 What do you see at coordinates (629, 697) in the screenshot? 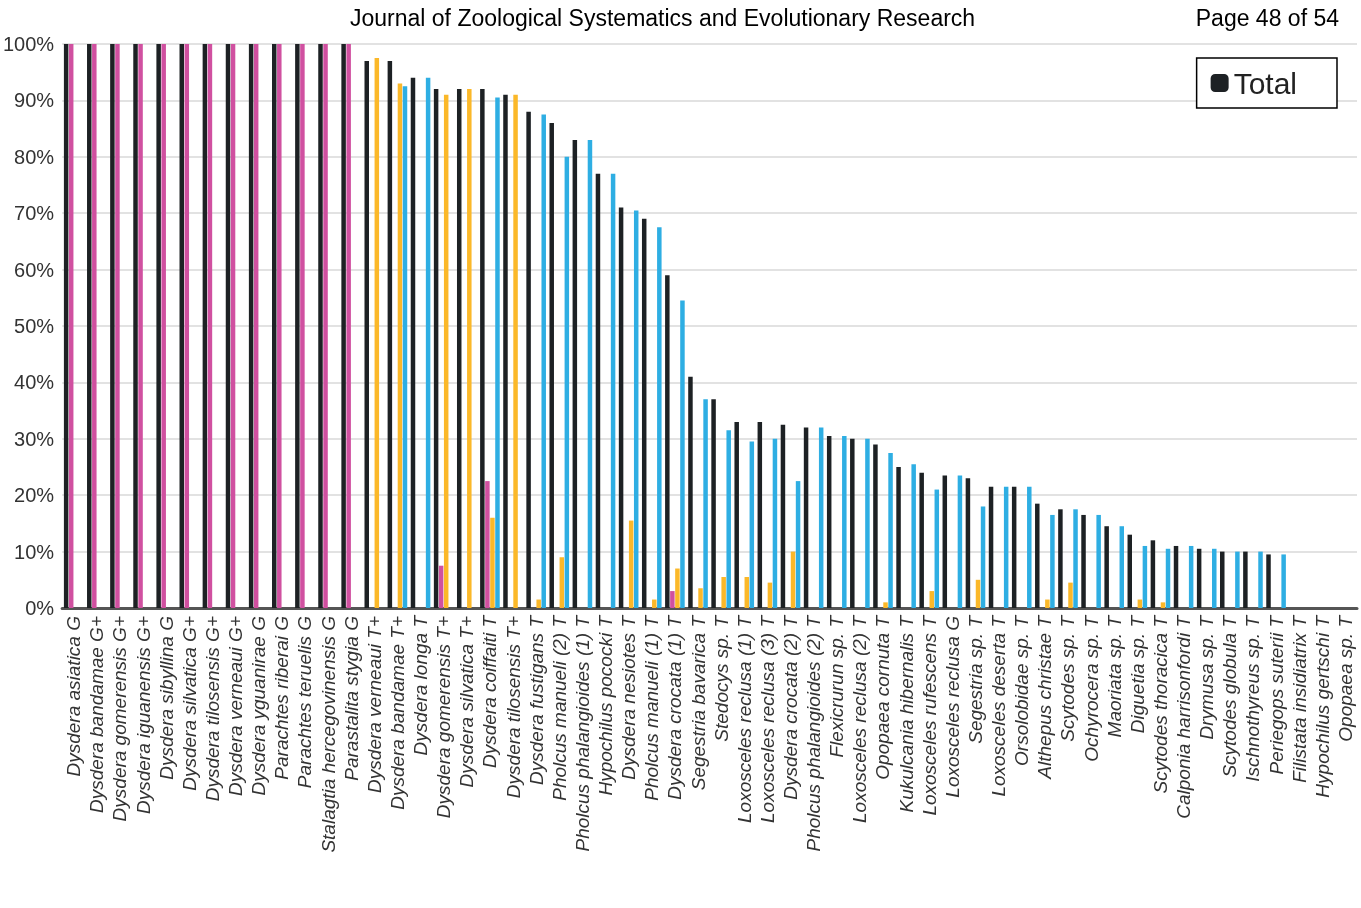
I see `x-tick-label: Dysdera nesiotes T` at bounding box center [629, 697].